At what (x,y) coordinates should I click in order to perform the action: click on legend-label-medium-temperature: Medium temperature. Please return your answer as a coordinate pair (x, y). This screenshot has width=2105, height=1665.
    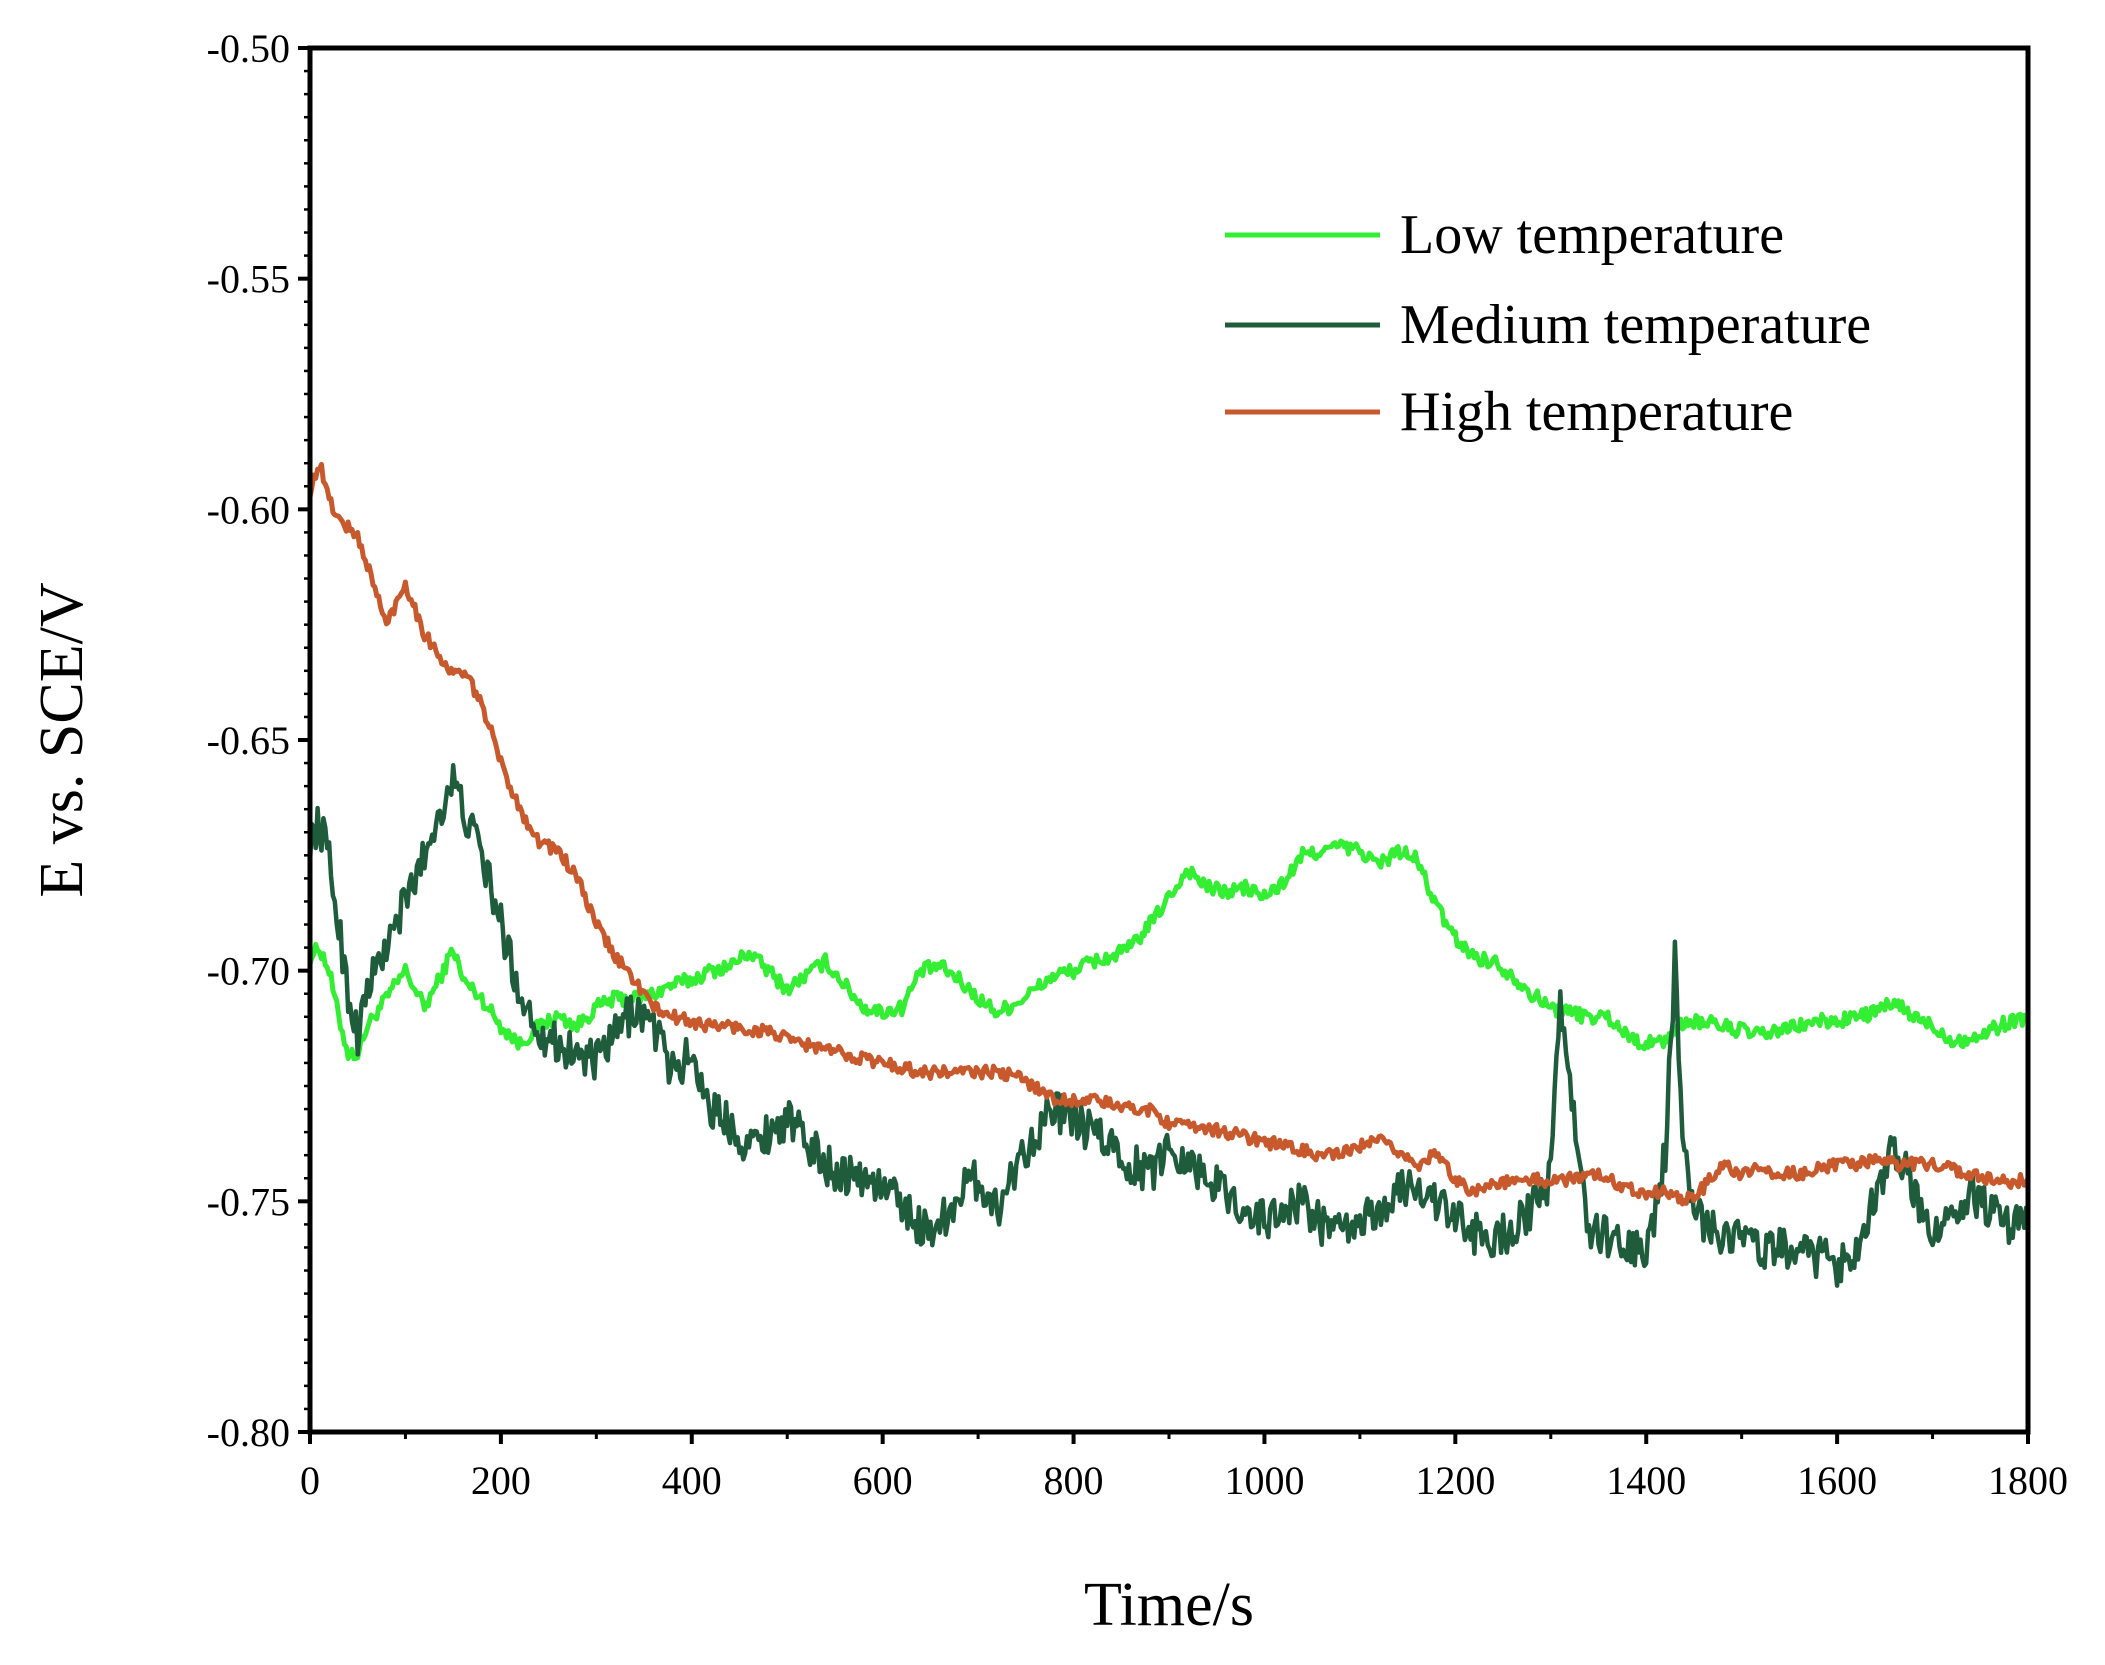
    Looking at the image, I should click on (1635, 325).